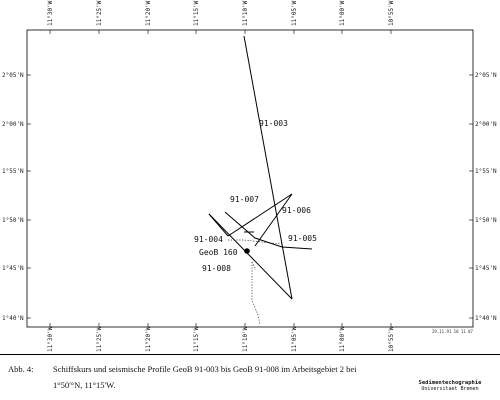  I want to click on profile-label-91-007: 91-007, so click(244, 199).